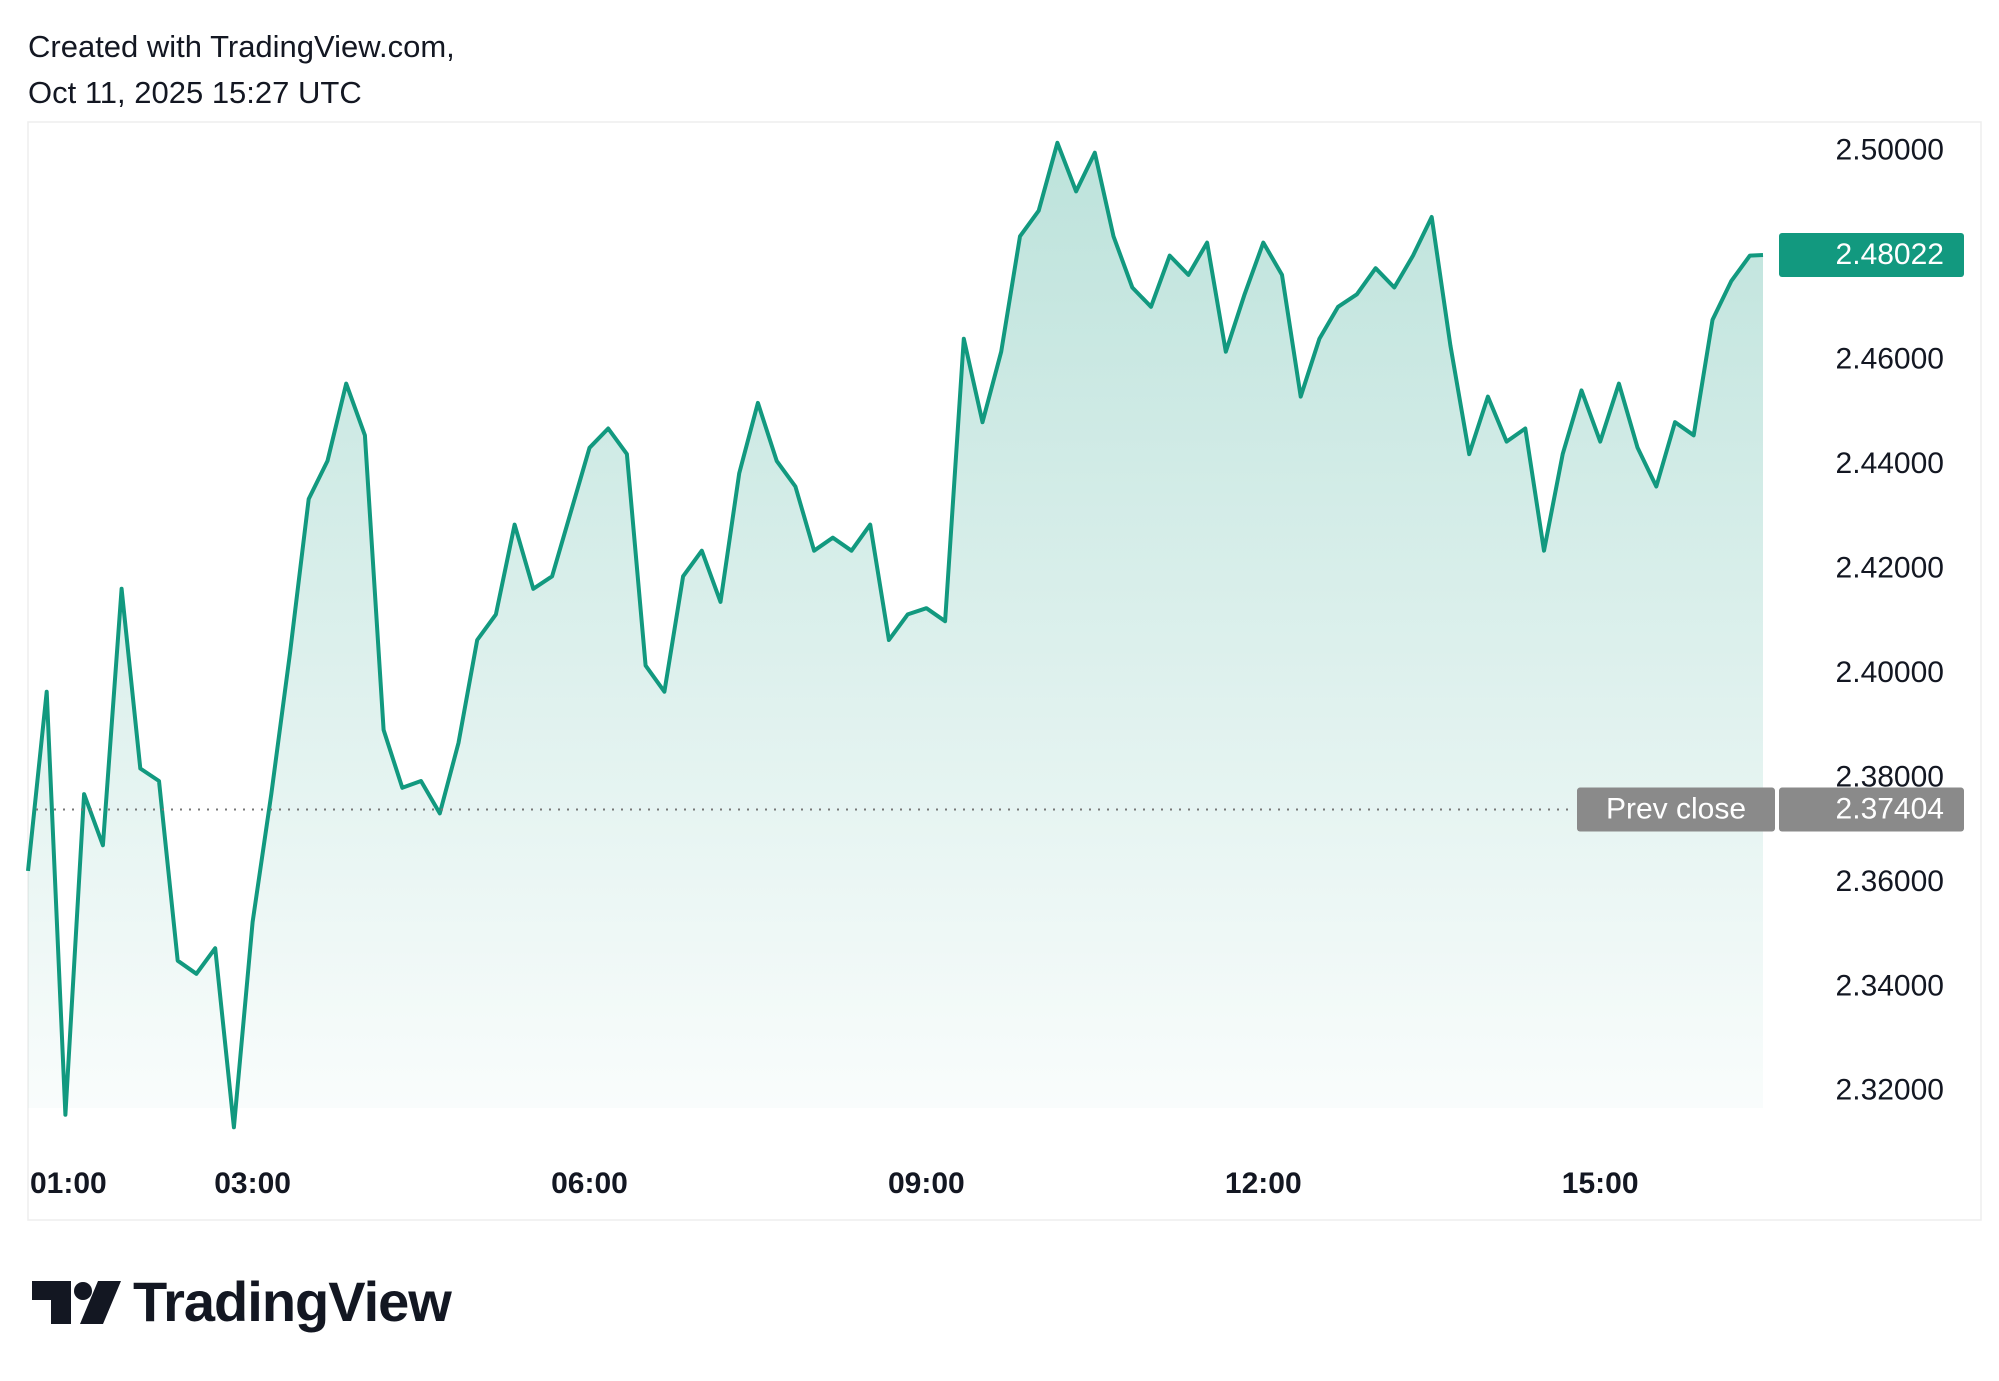  I want to click on y-tick-label: 2.44000, so click(1890, 463).